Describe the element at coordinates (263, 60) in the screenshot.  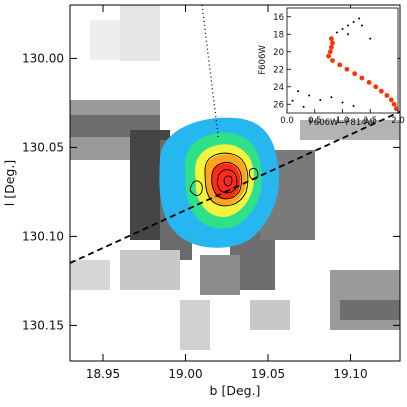
I see `inset-y-axis-title: F606W` at that location.